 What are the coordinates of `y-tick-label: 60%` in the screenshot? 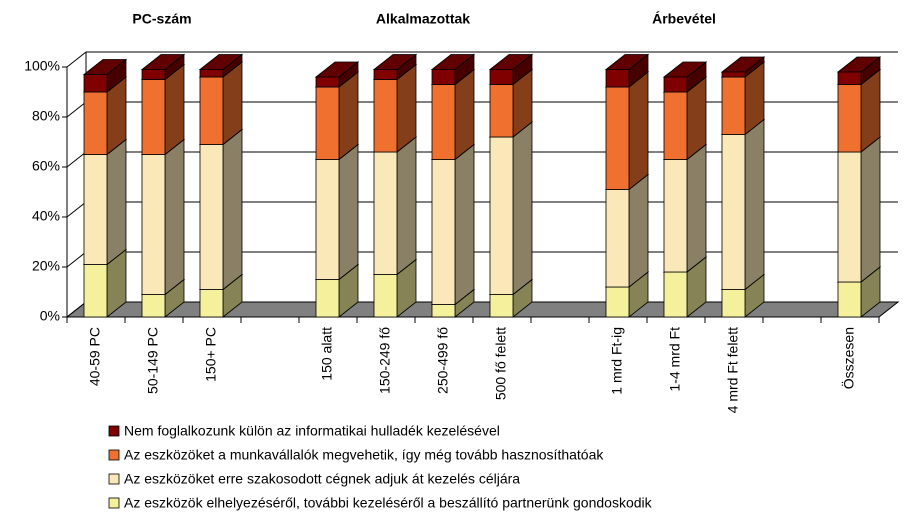 It's located at (46, 166).